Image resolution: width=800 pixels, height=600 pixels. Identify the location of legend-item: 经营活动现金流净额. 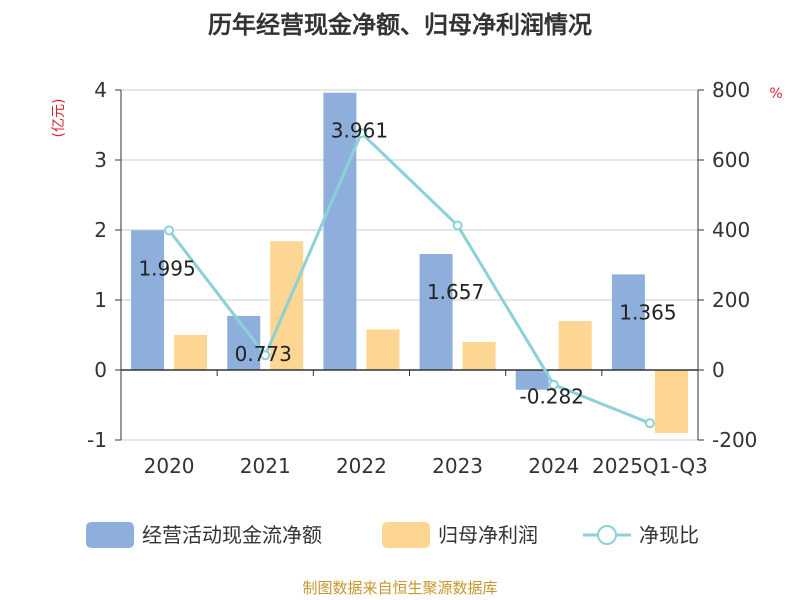
(204, 535).